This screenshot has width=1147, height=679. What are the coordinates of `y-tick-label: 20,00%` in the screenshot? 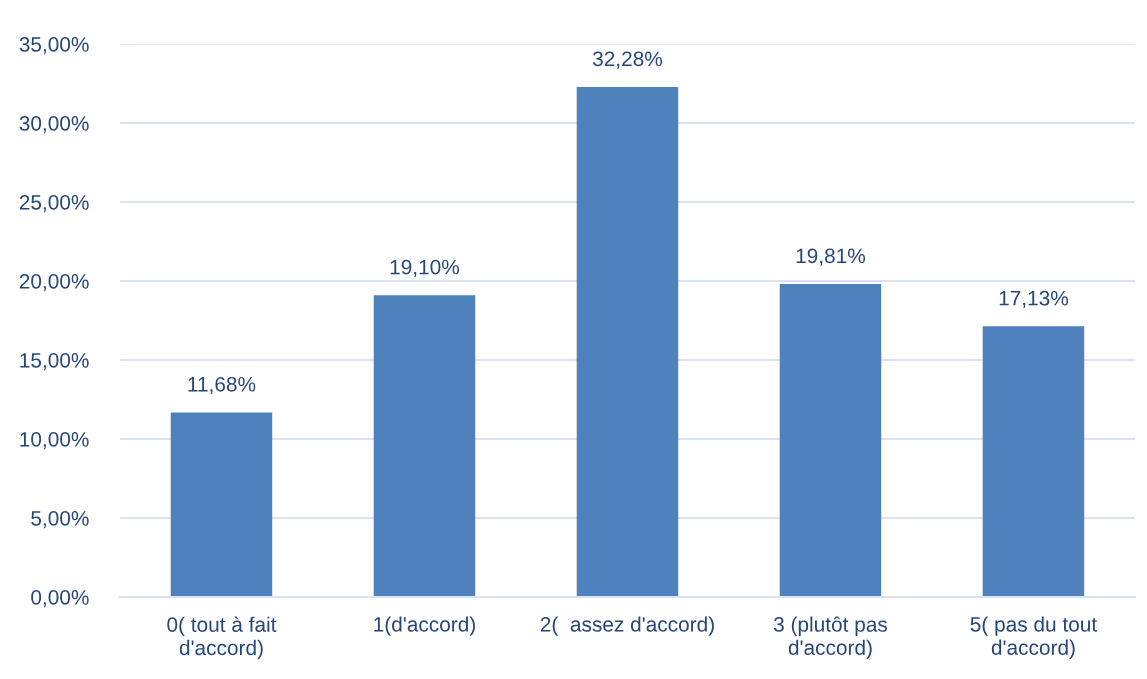 It's located at (54, 282).